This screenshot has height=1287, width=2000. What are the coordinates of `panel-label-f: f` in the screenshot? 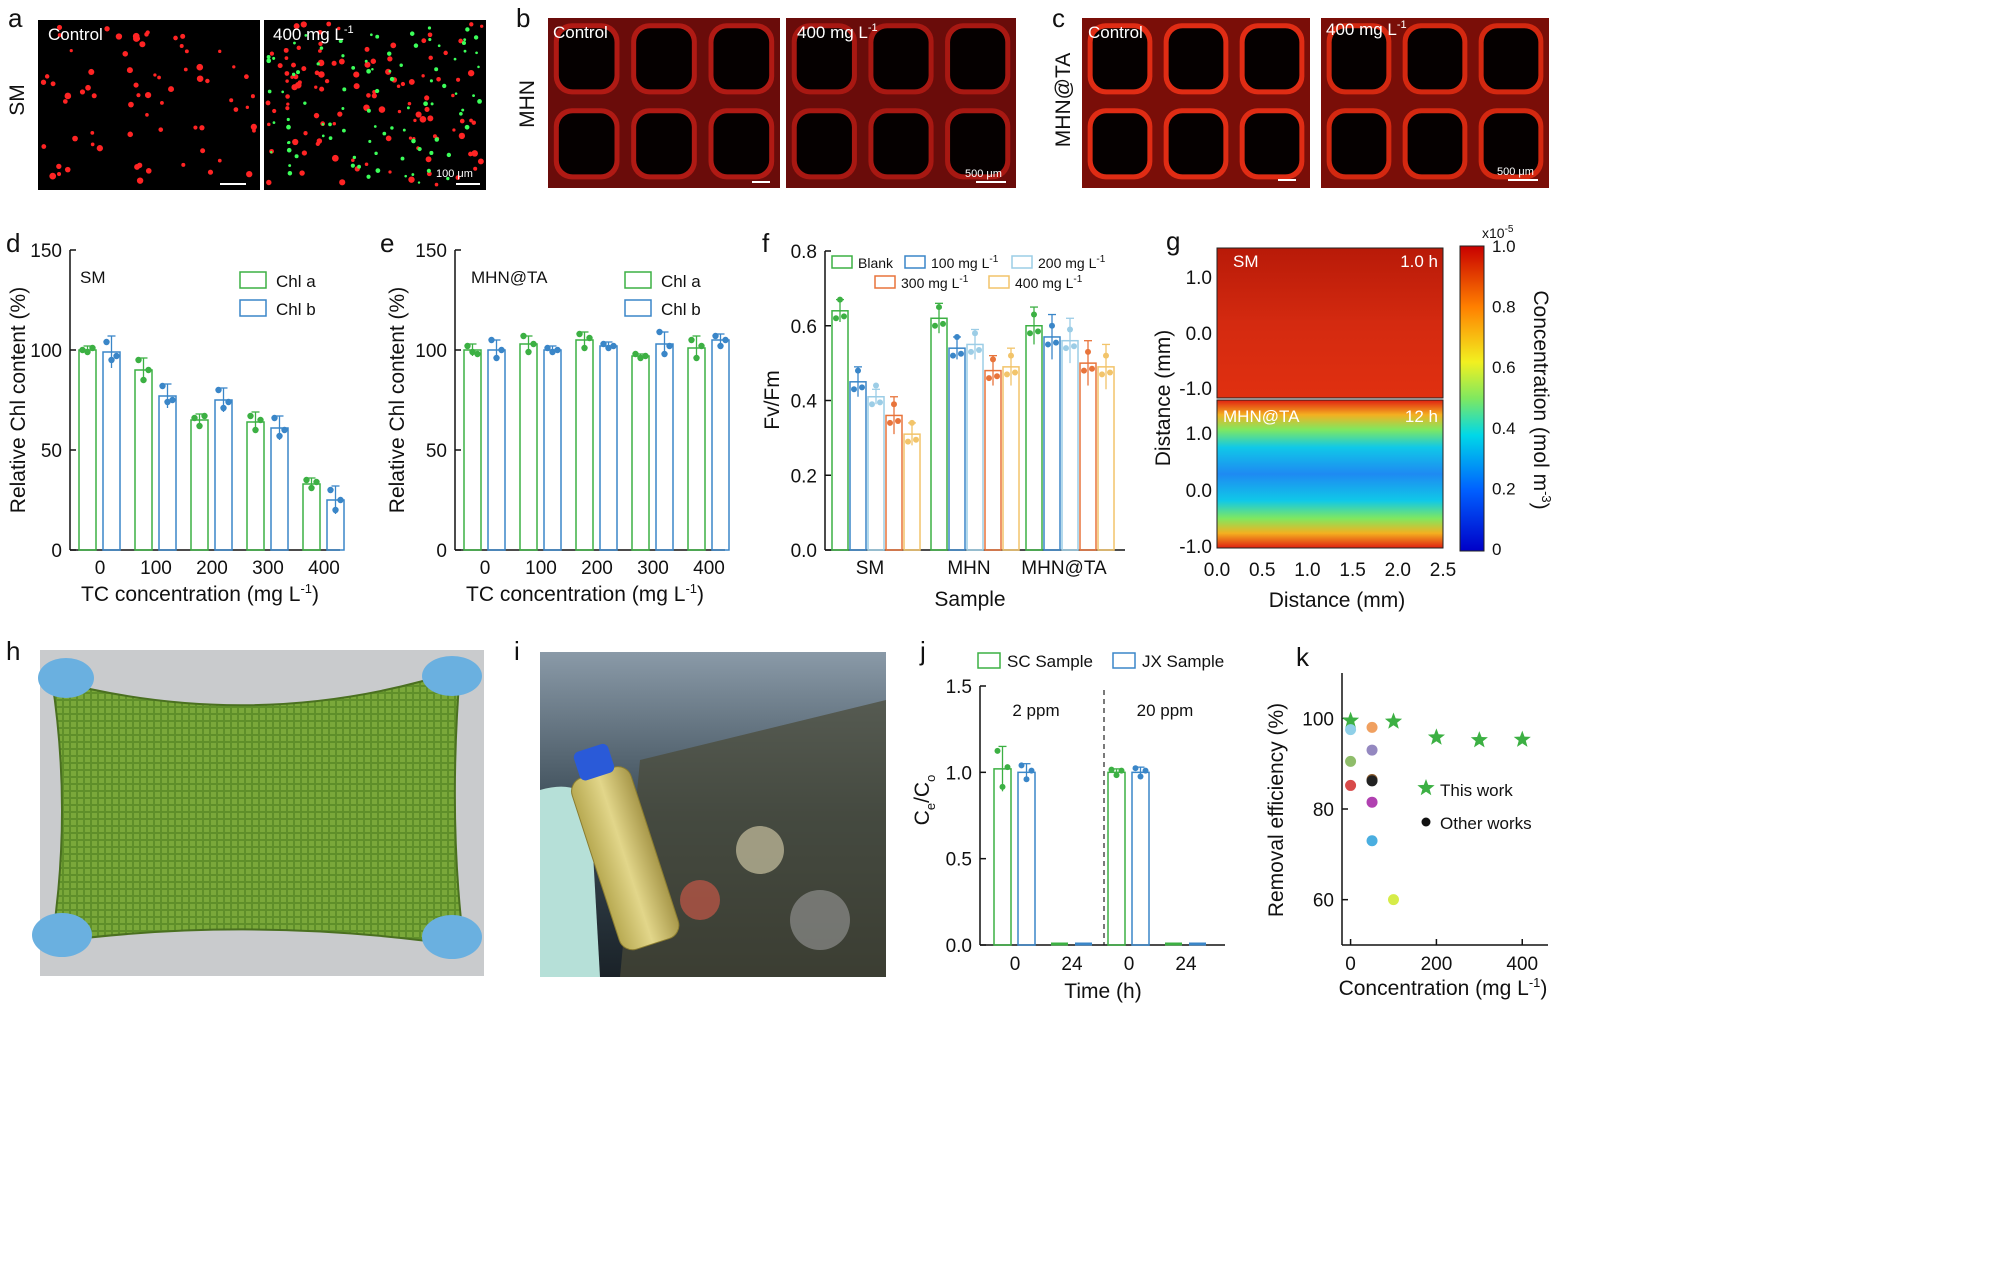 It's located at (766, 243).